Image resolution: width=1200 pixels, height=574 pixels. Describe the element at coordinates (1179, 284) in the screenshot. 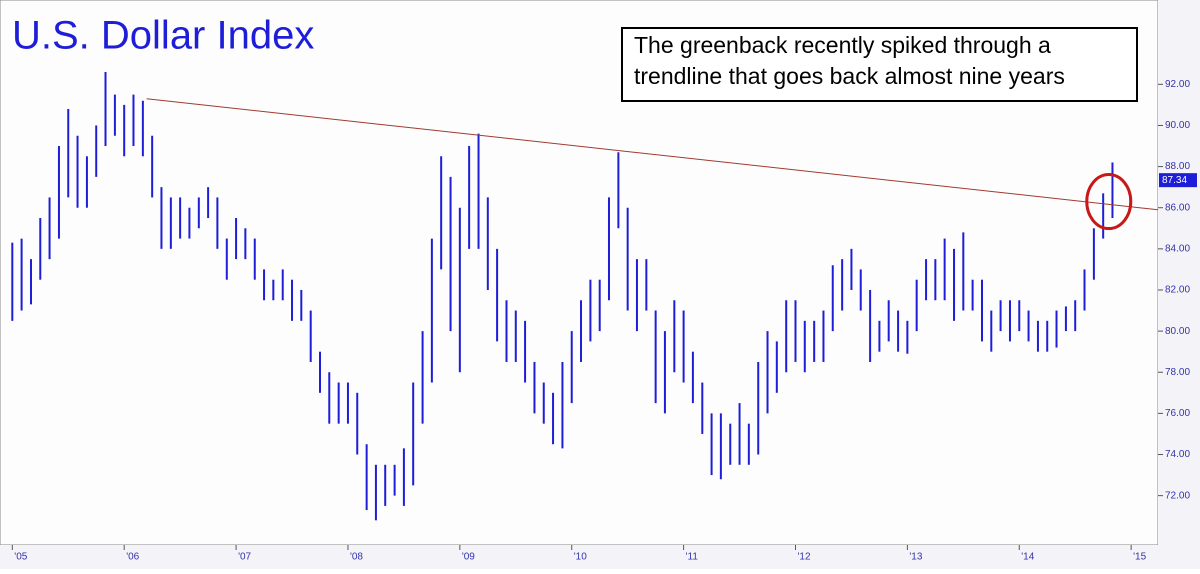

I see `y-axis-strip` at that location.